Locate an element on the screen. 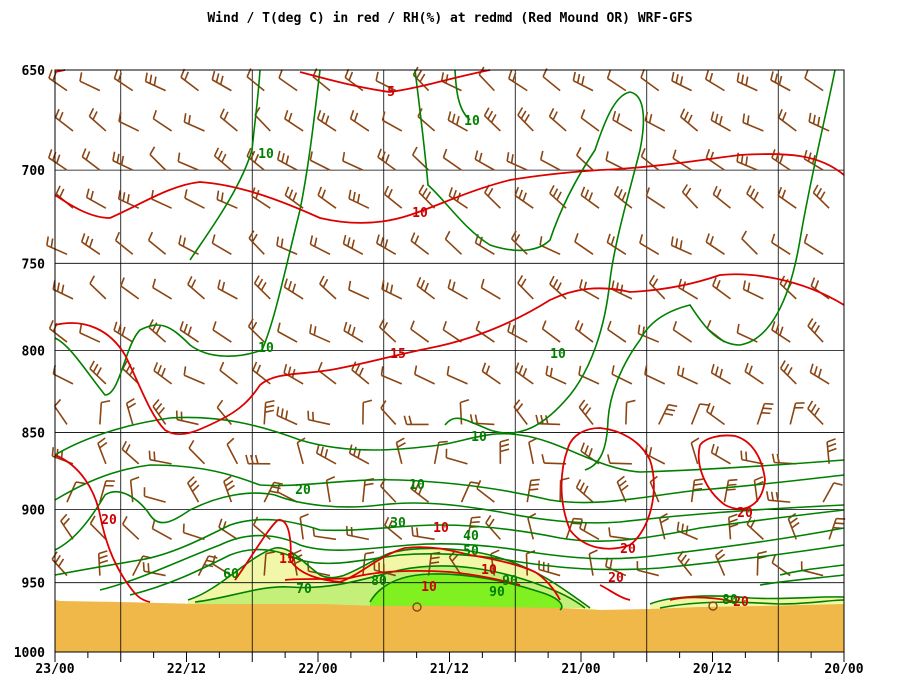  temperature-contour-label: 15 is located at coordinates (287, 559).